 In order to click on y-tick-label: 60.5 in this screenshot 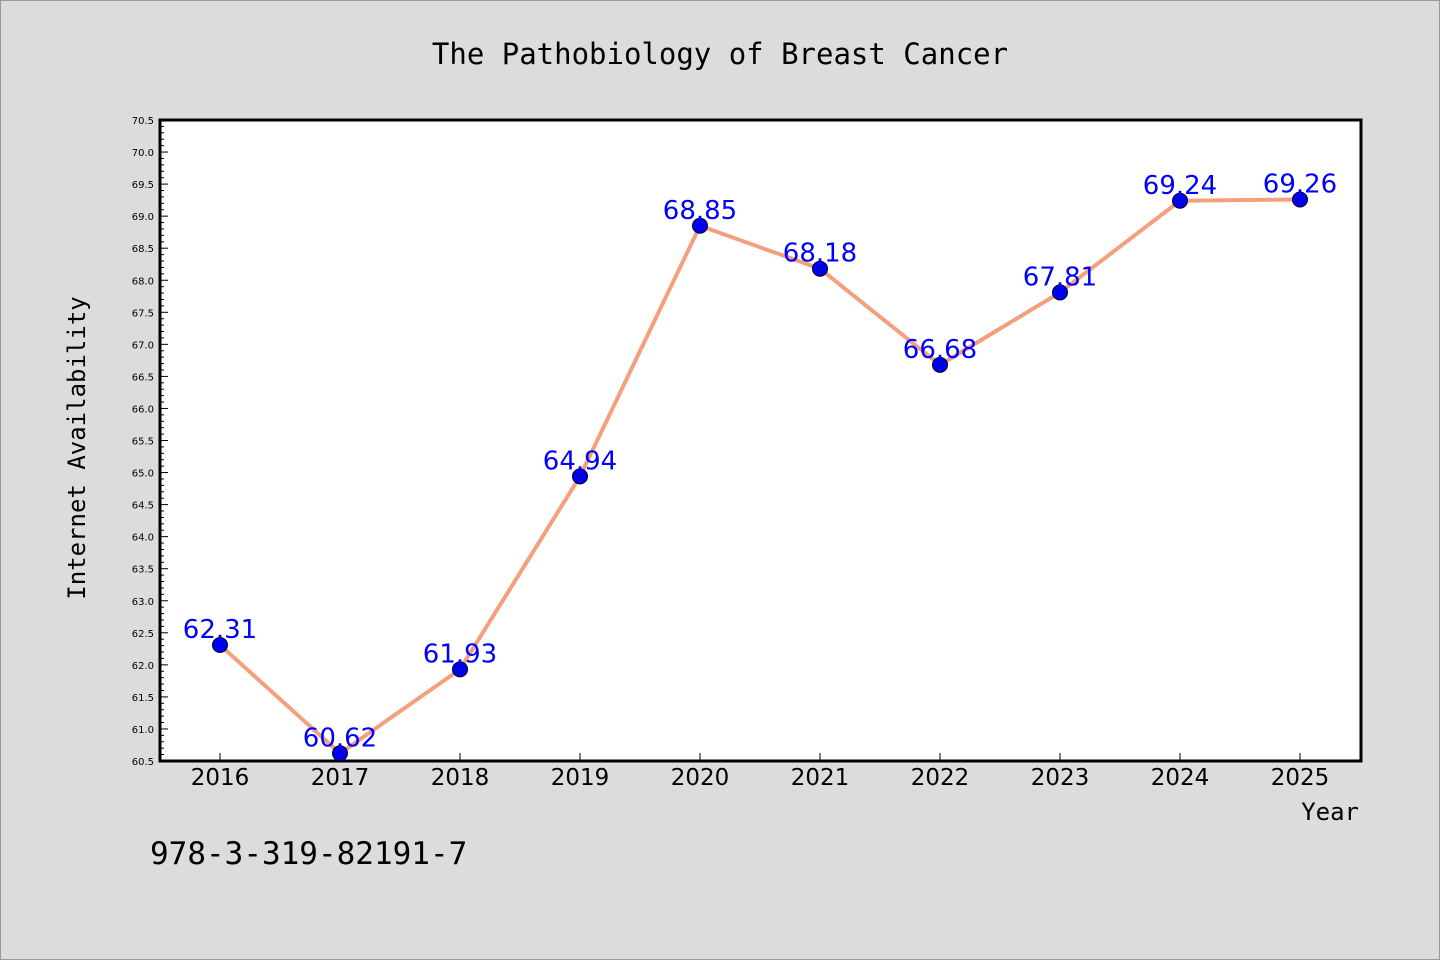, I will do `click(143, 762)`.